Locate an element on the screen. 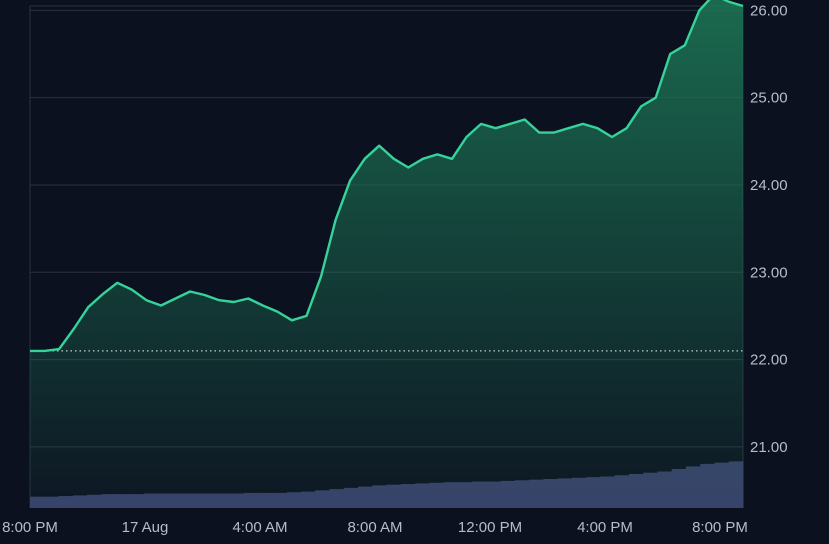 The image size is (829, 544). y-tick-label: 25.00 is located at coordinates (769, 98).